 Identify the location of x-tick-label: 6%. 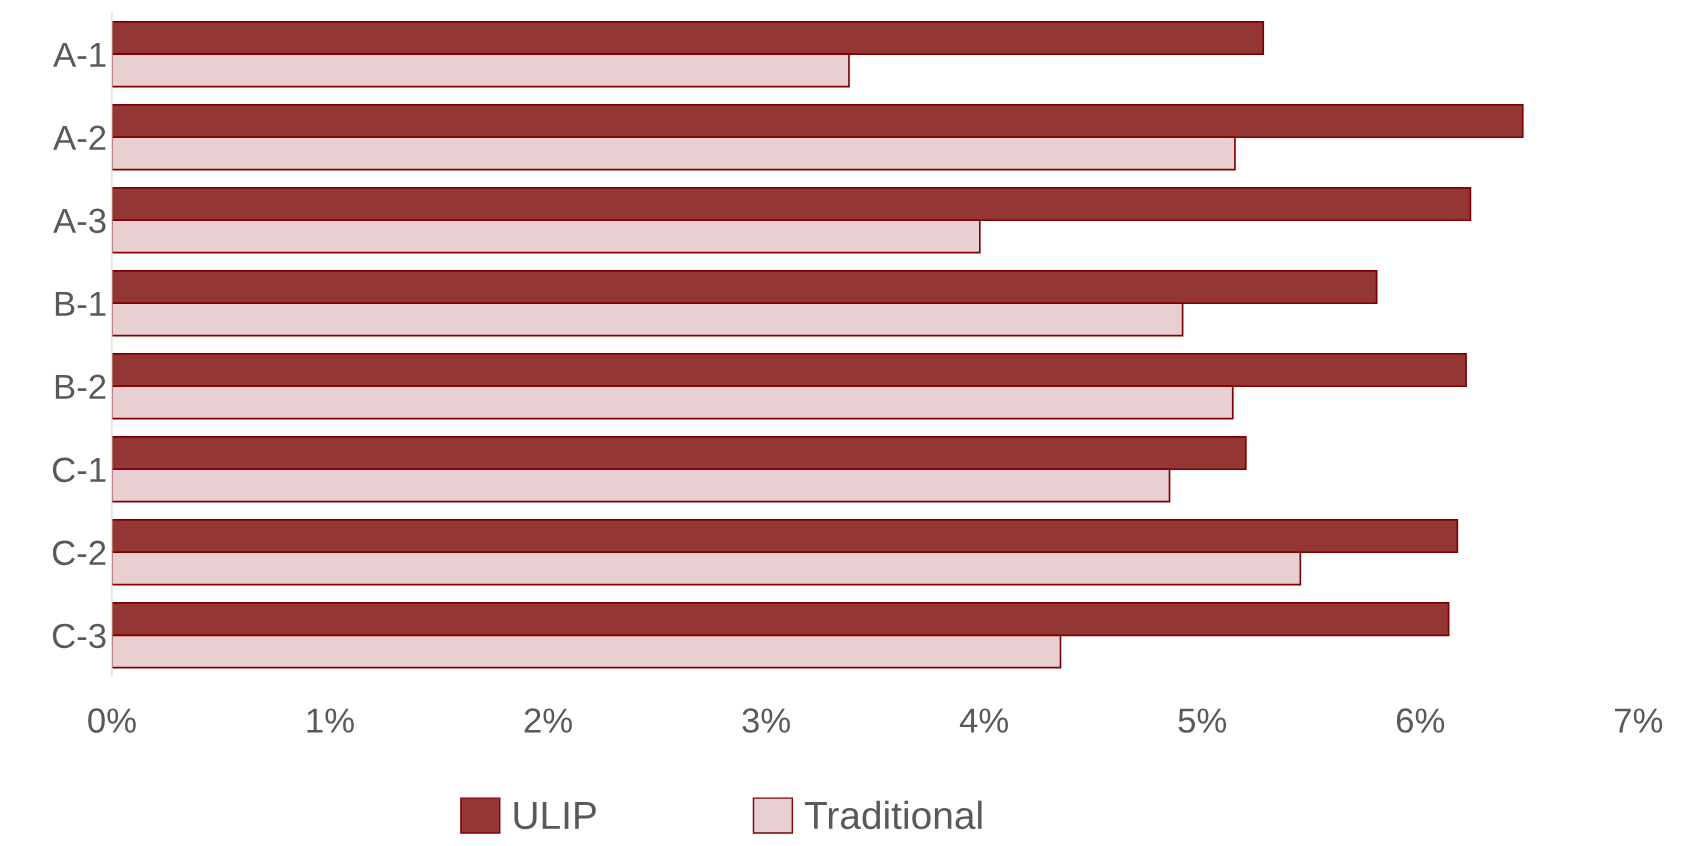
(1420, 720).